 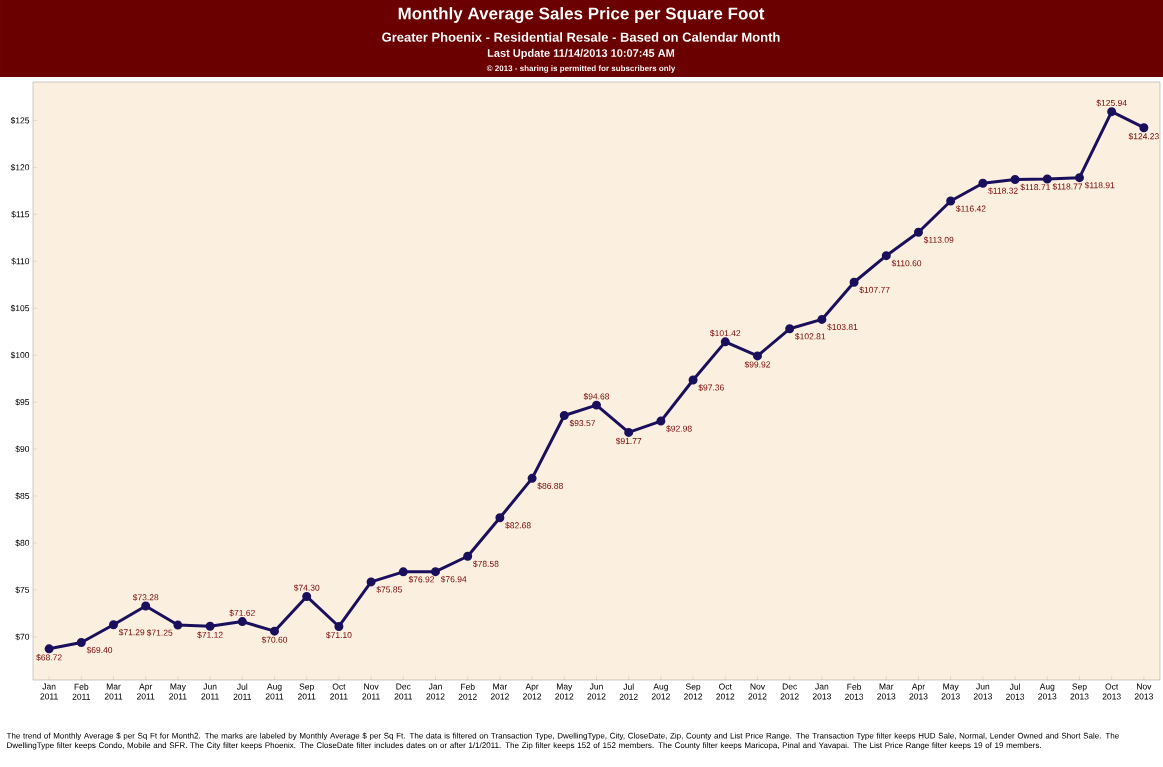 What do you see at coordinates (918, 691) in the screenshot?
I see `x-tick-label: Apr 2013` at bounding box center [918, 691].